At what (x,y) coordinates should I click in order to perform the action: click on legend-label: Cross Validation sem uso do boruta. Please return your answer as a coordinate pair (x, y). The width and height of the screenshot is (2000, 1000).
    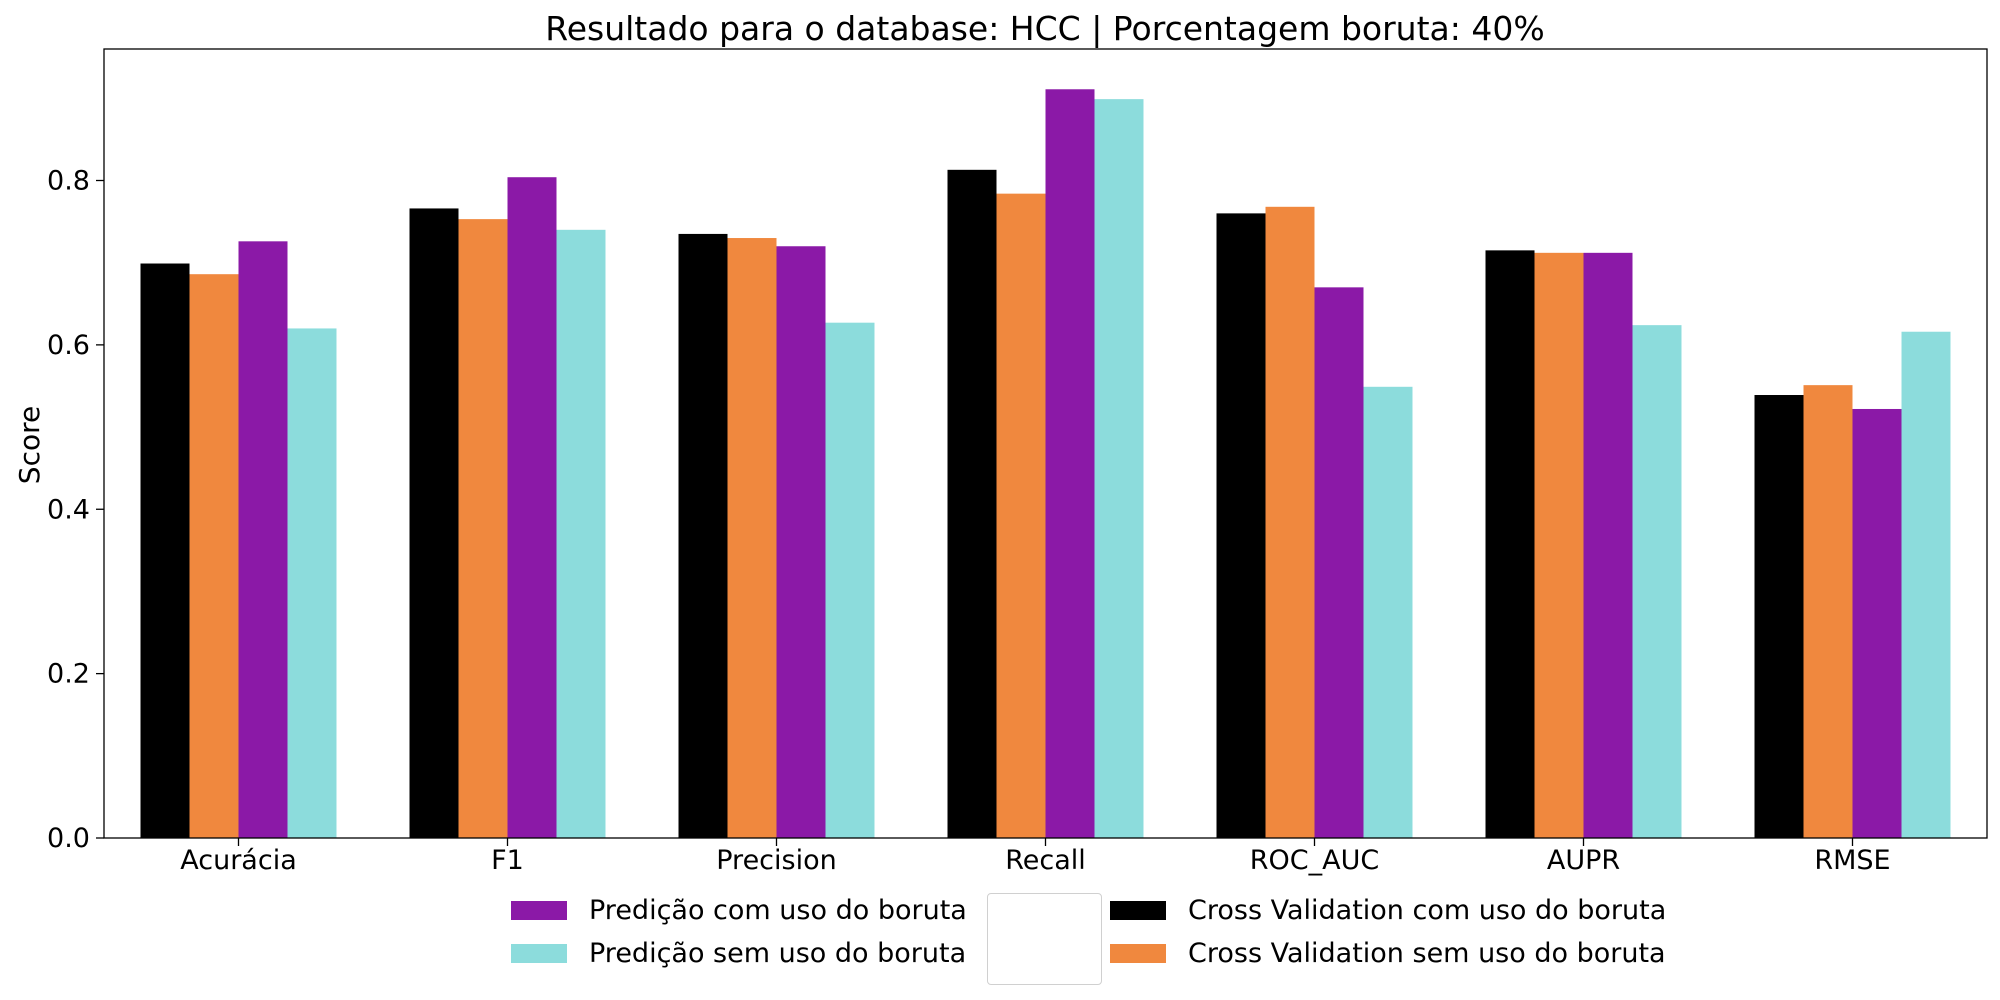
    Looking at the image, I should click on (1427, 953).